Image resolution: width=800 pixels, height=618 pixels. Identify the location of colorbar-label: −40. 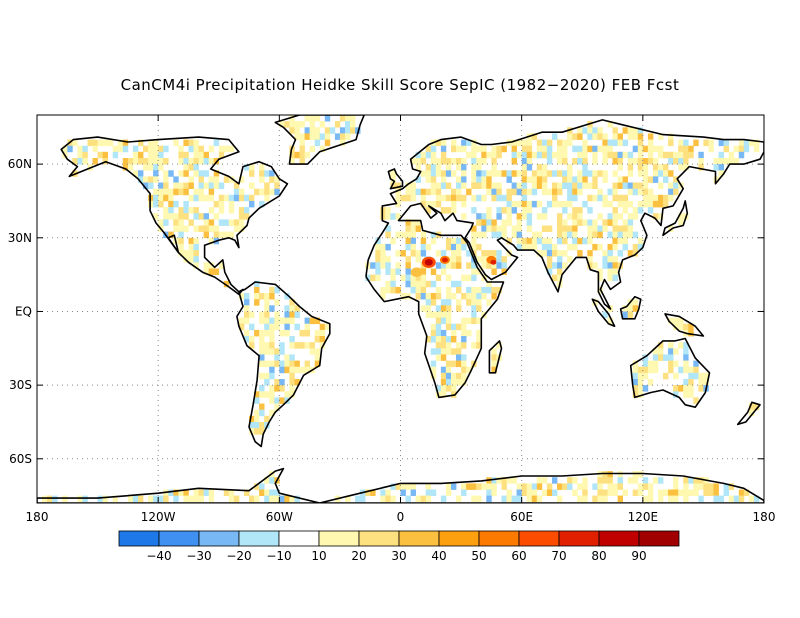
(158, 556).